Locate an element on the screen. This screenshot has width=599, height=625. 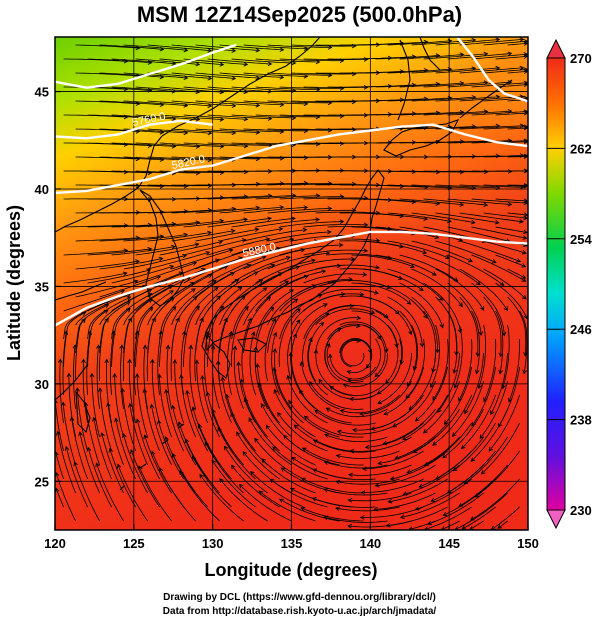
x-tick-label: 135 is located at coordinates (292, 543).